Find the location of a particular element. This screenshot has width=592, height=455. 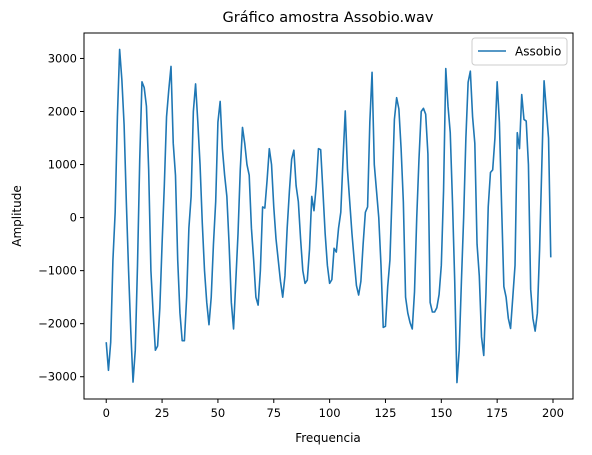

x-tick-label: 125 is located at coordinates (385, 413).